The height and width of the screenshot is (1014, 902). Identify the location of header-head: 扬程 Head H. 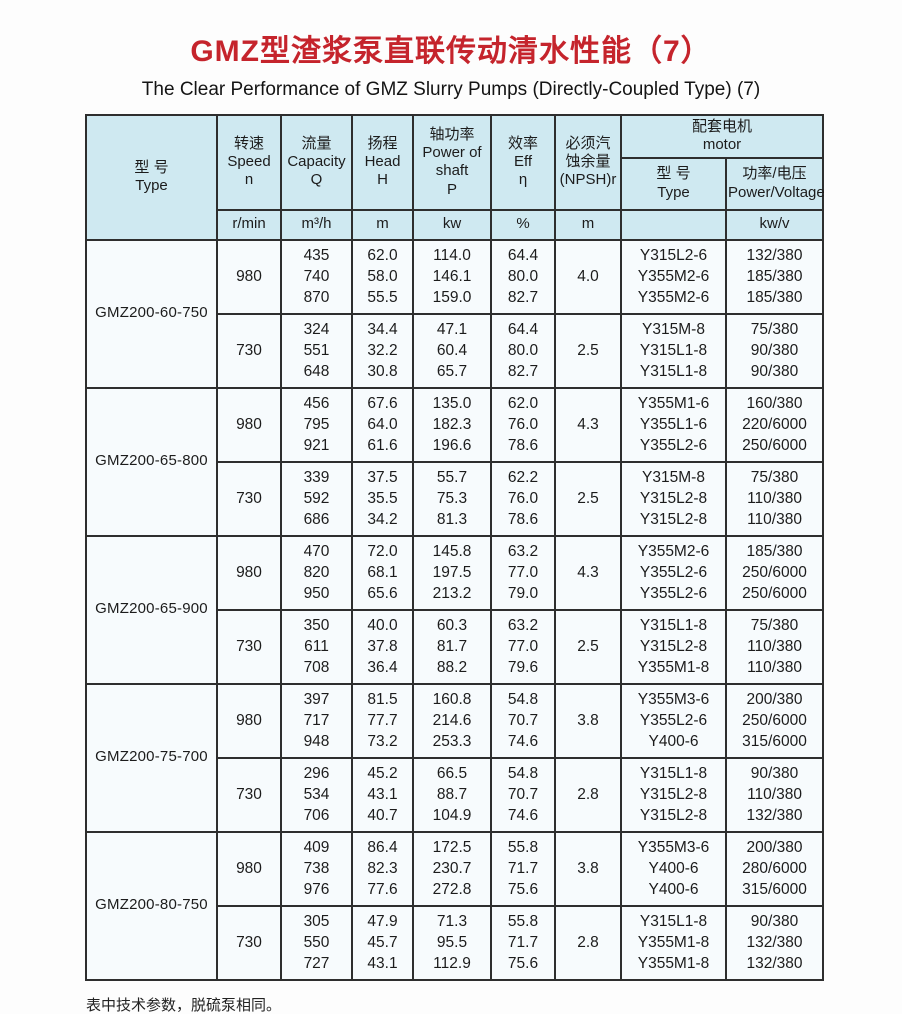
(382, 162).